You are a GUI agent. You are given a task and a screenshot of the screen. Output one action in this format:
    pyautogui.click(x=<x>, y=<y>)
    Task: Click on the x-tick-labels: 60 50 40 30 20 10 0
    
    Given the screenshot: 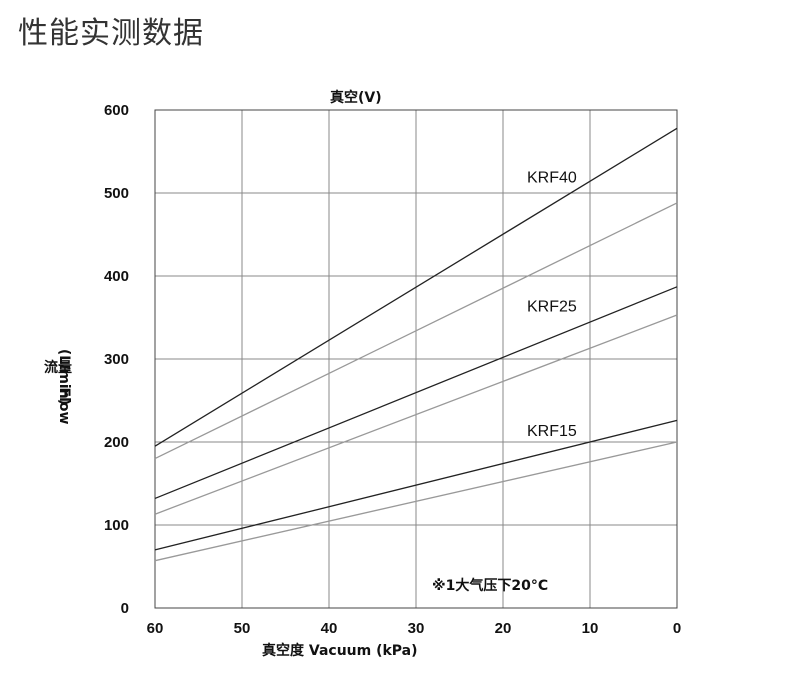 What is the action you would take?
    pyautogui.click(x=414, y=628)
    